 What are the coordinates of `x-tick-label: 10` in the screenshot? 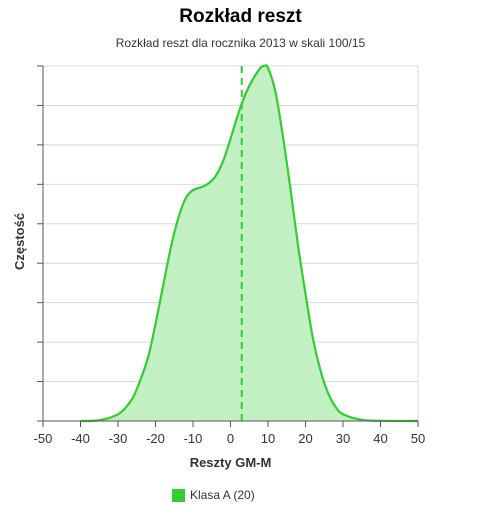 It's located at (268, 438).